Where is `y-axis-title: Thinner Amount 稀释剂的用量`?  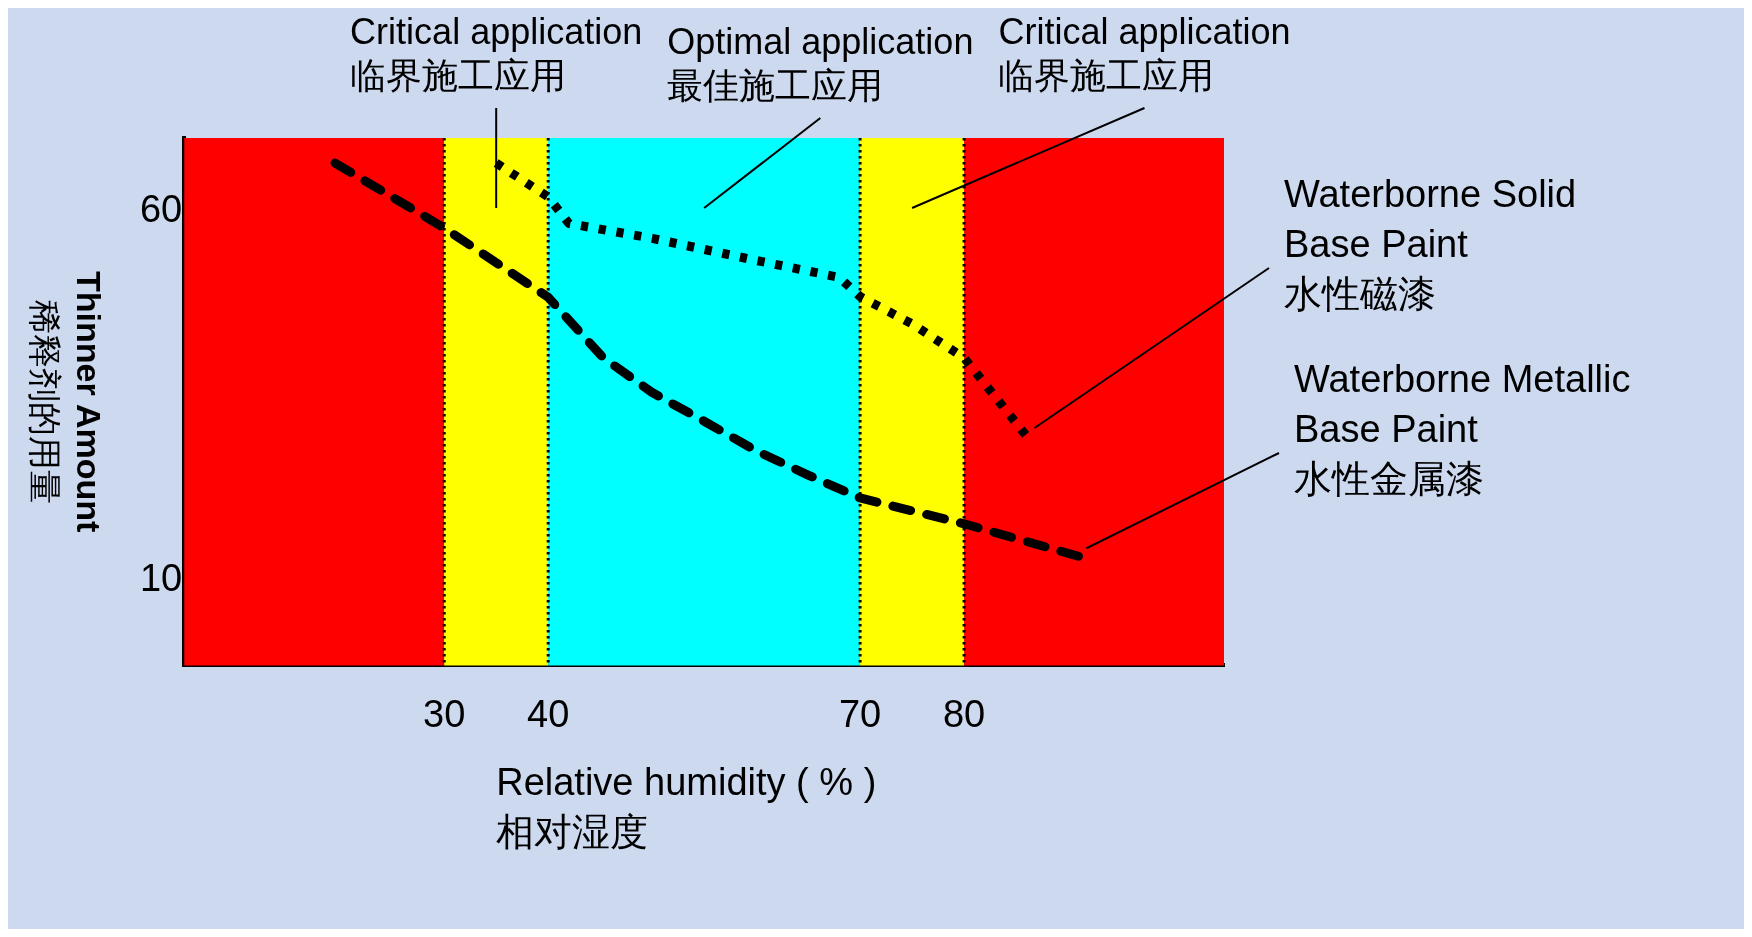
y-axis-title: Thinner Amount 稀释剂的用量 is located at coordinates (66, 402).